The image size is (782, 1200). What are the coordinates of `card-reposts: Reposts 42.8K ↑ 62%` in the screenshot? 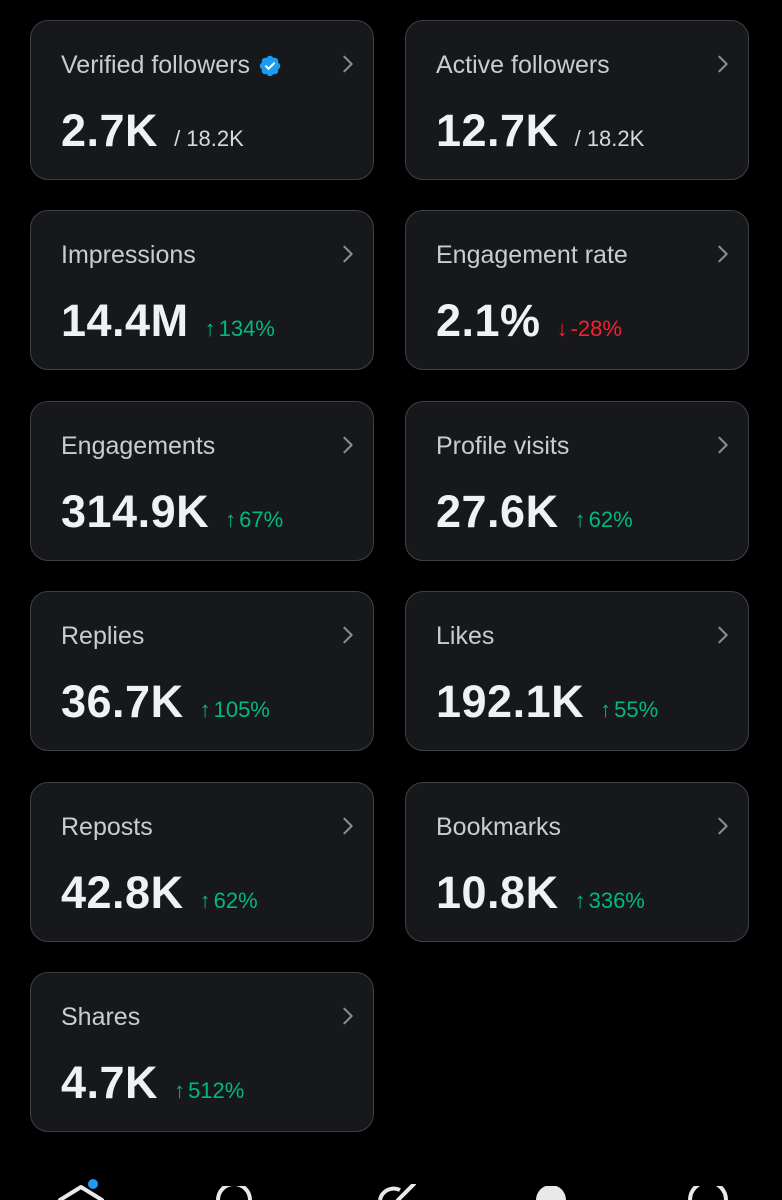 It's located at (202, 862).